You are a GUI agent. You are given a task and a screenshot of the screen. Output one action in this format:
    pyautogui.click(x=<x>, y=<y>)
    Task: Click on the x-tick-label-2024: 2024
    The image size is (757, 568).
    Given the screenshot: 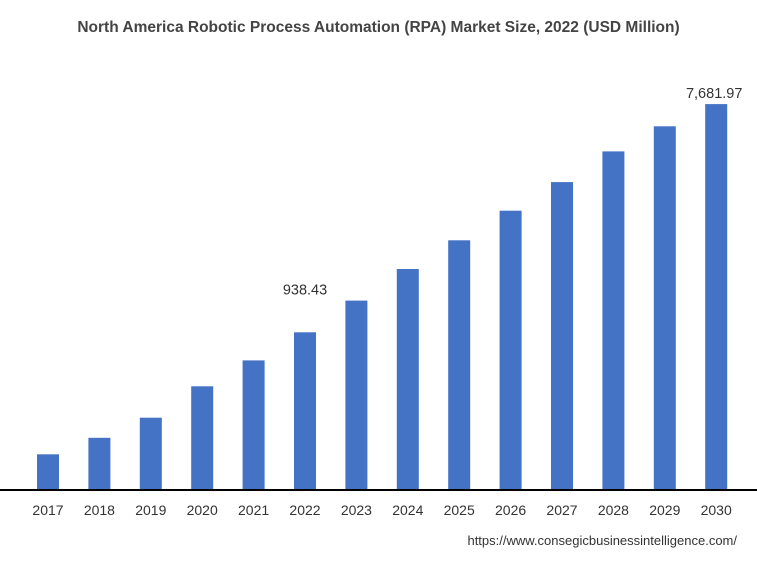 What is the action you would take?
    pyautogui.click(x=407, y=510)
    